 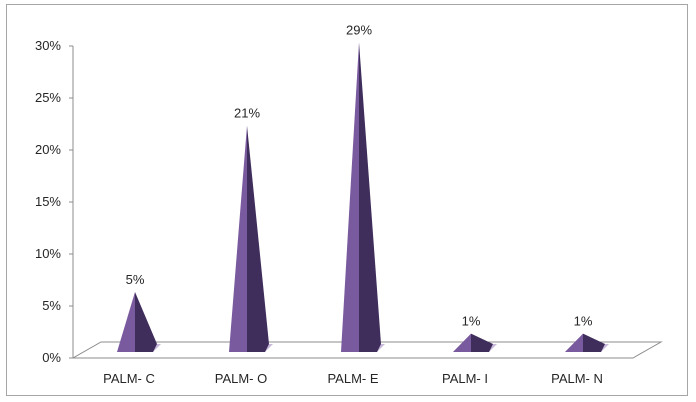 I want to click on y-tick-label: 15%, so click(x=48, y=201).